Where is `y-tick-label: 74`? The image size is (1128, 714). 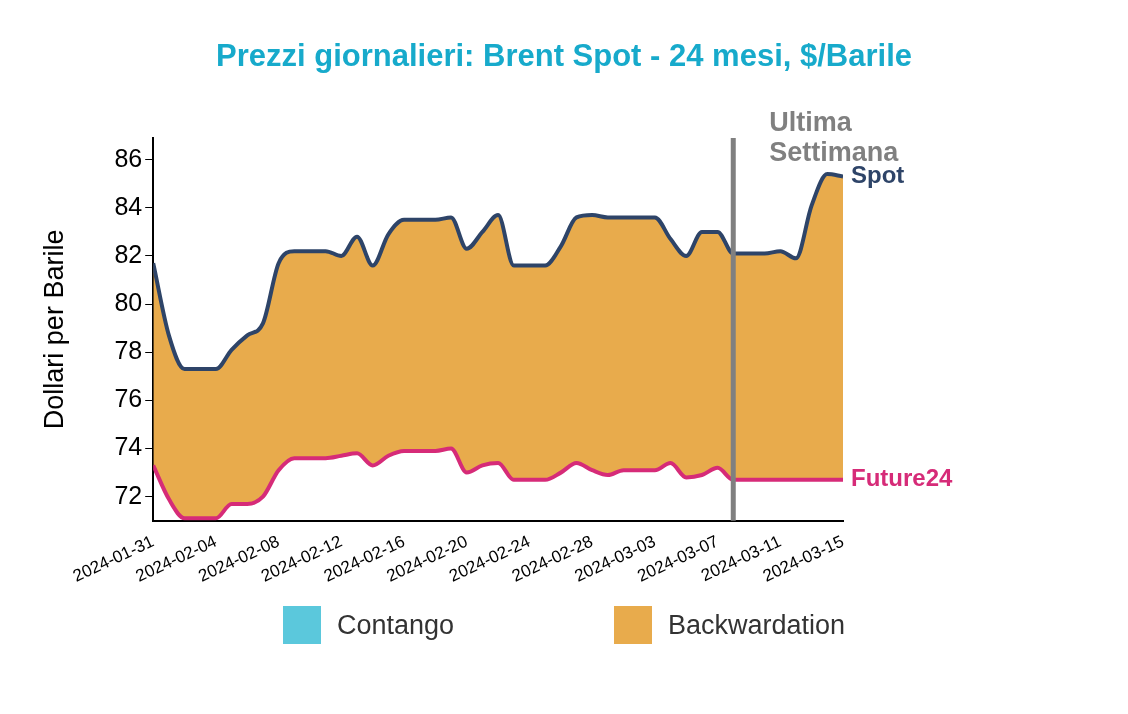
y-tick-label: 74 is located at coordinates (128, 446).